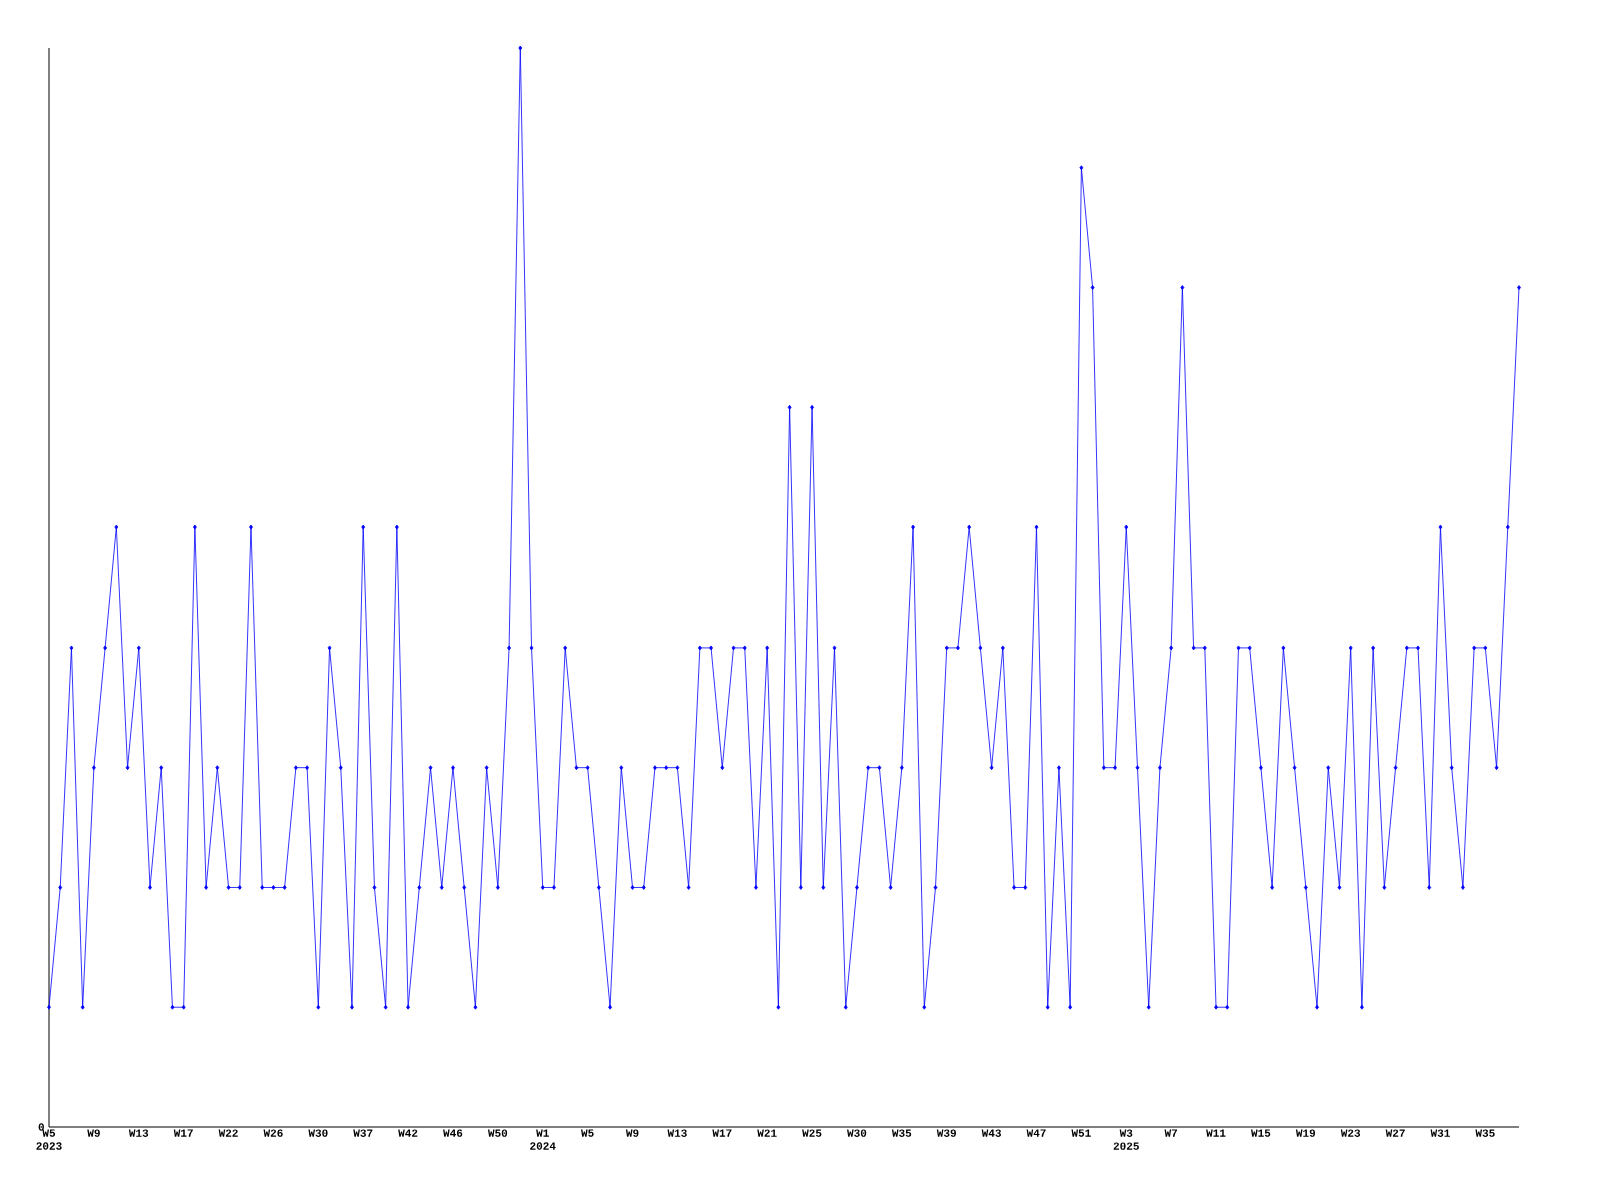  Describe the element at coordinates (1036, 1133) in the screenshot. I see `x-tick-label: W47` at that location.